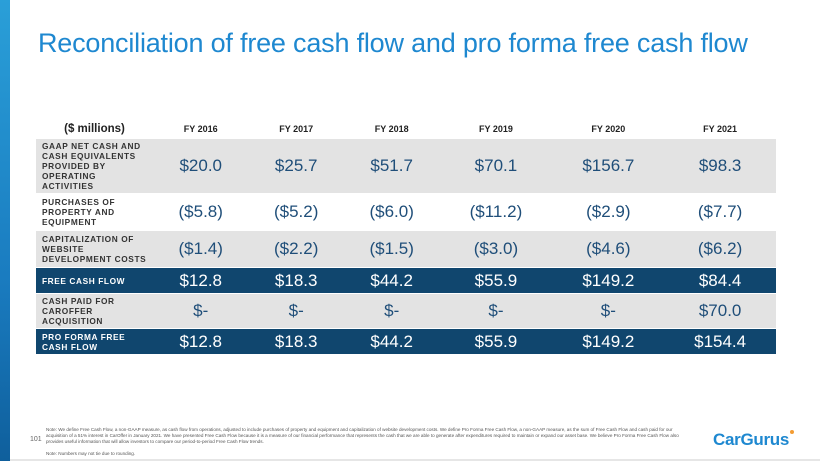  What do you see at coordinates (201, 212) in the screenshot?
I see `table-cell: ($5.8)` at bounding box center [201, 212].